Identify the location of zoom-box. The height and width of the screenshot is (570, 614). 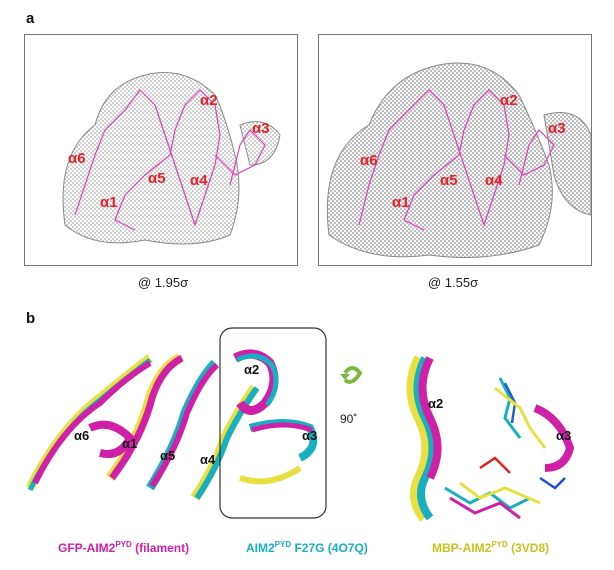
(273, 423).